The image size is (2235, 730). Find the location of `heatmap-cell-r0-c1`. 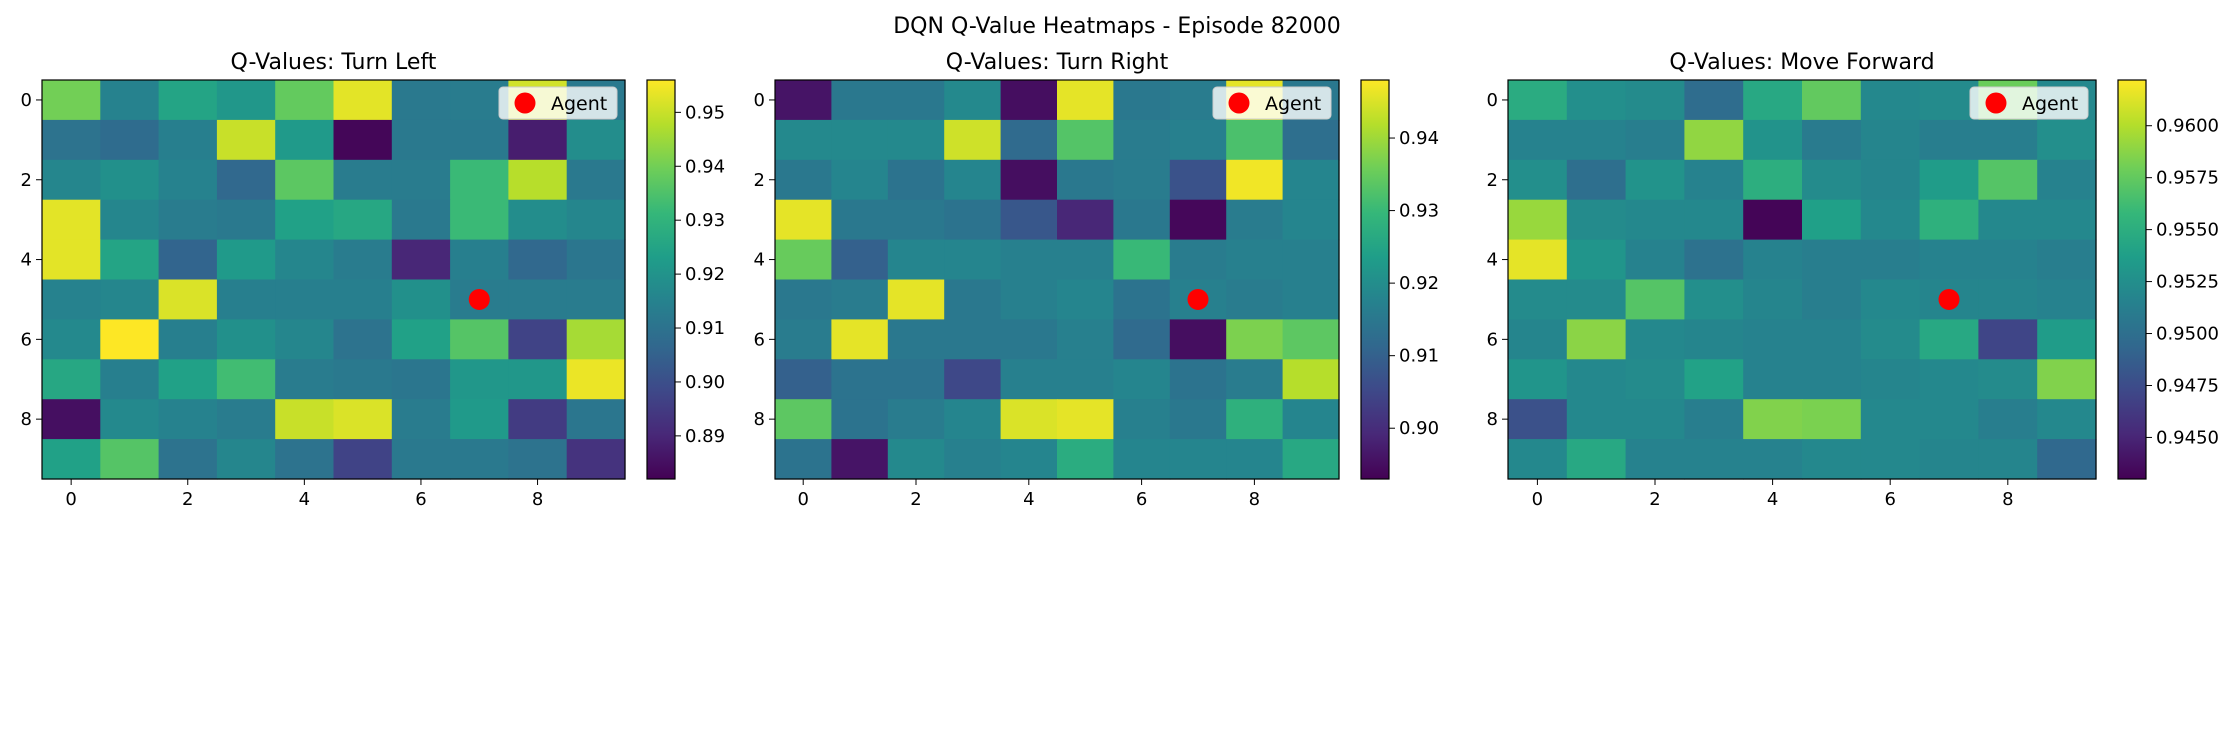

heatmap-cell-r0-c1 is located at coordinates (130, 100).